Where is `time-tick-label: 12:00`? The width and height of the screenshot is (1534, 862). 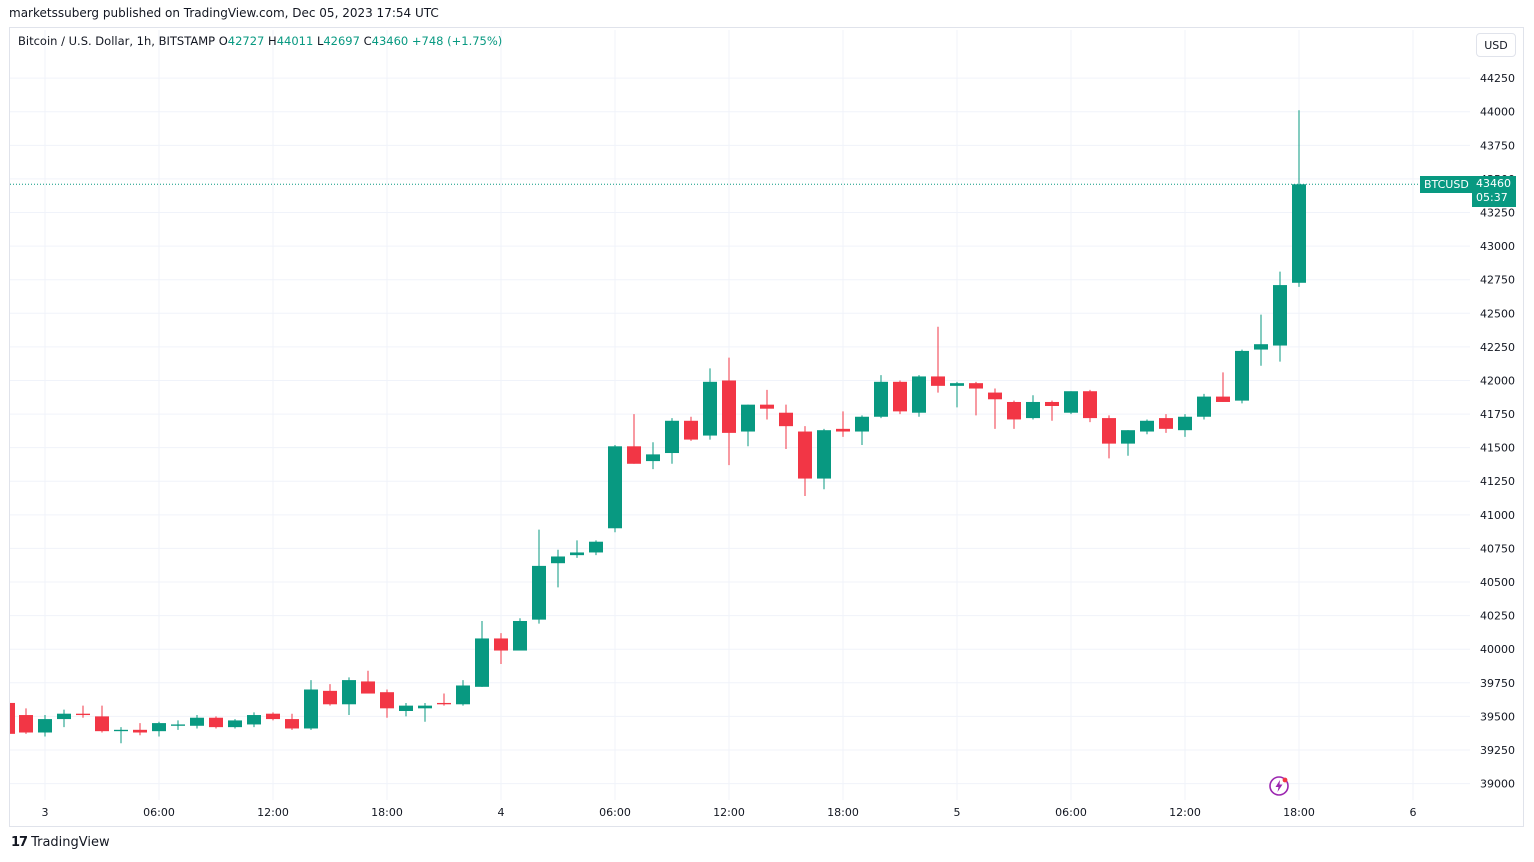
time-tick-label: 12:00 is located at coordinates (729, 812).